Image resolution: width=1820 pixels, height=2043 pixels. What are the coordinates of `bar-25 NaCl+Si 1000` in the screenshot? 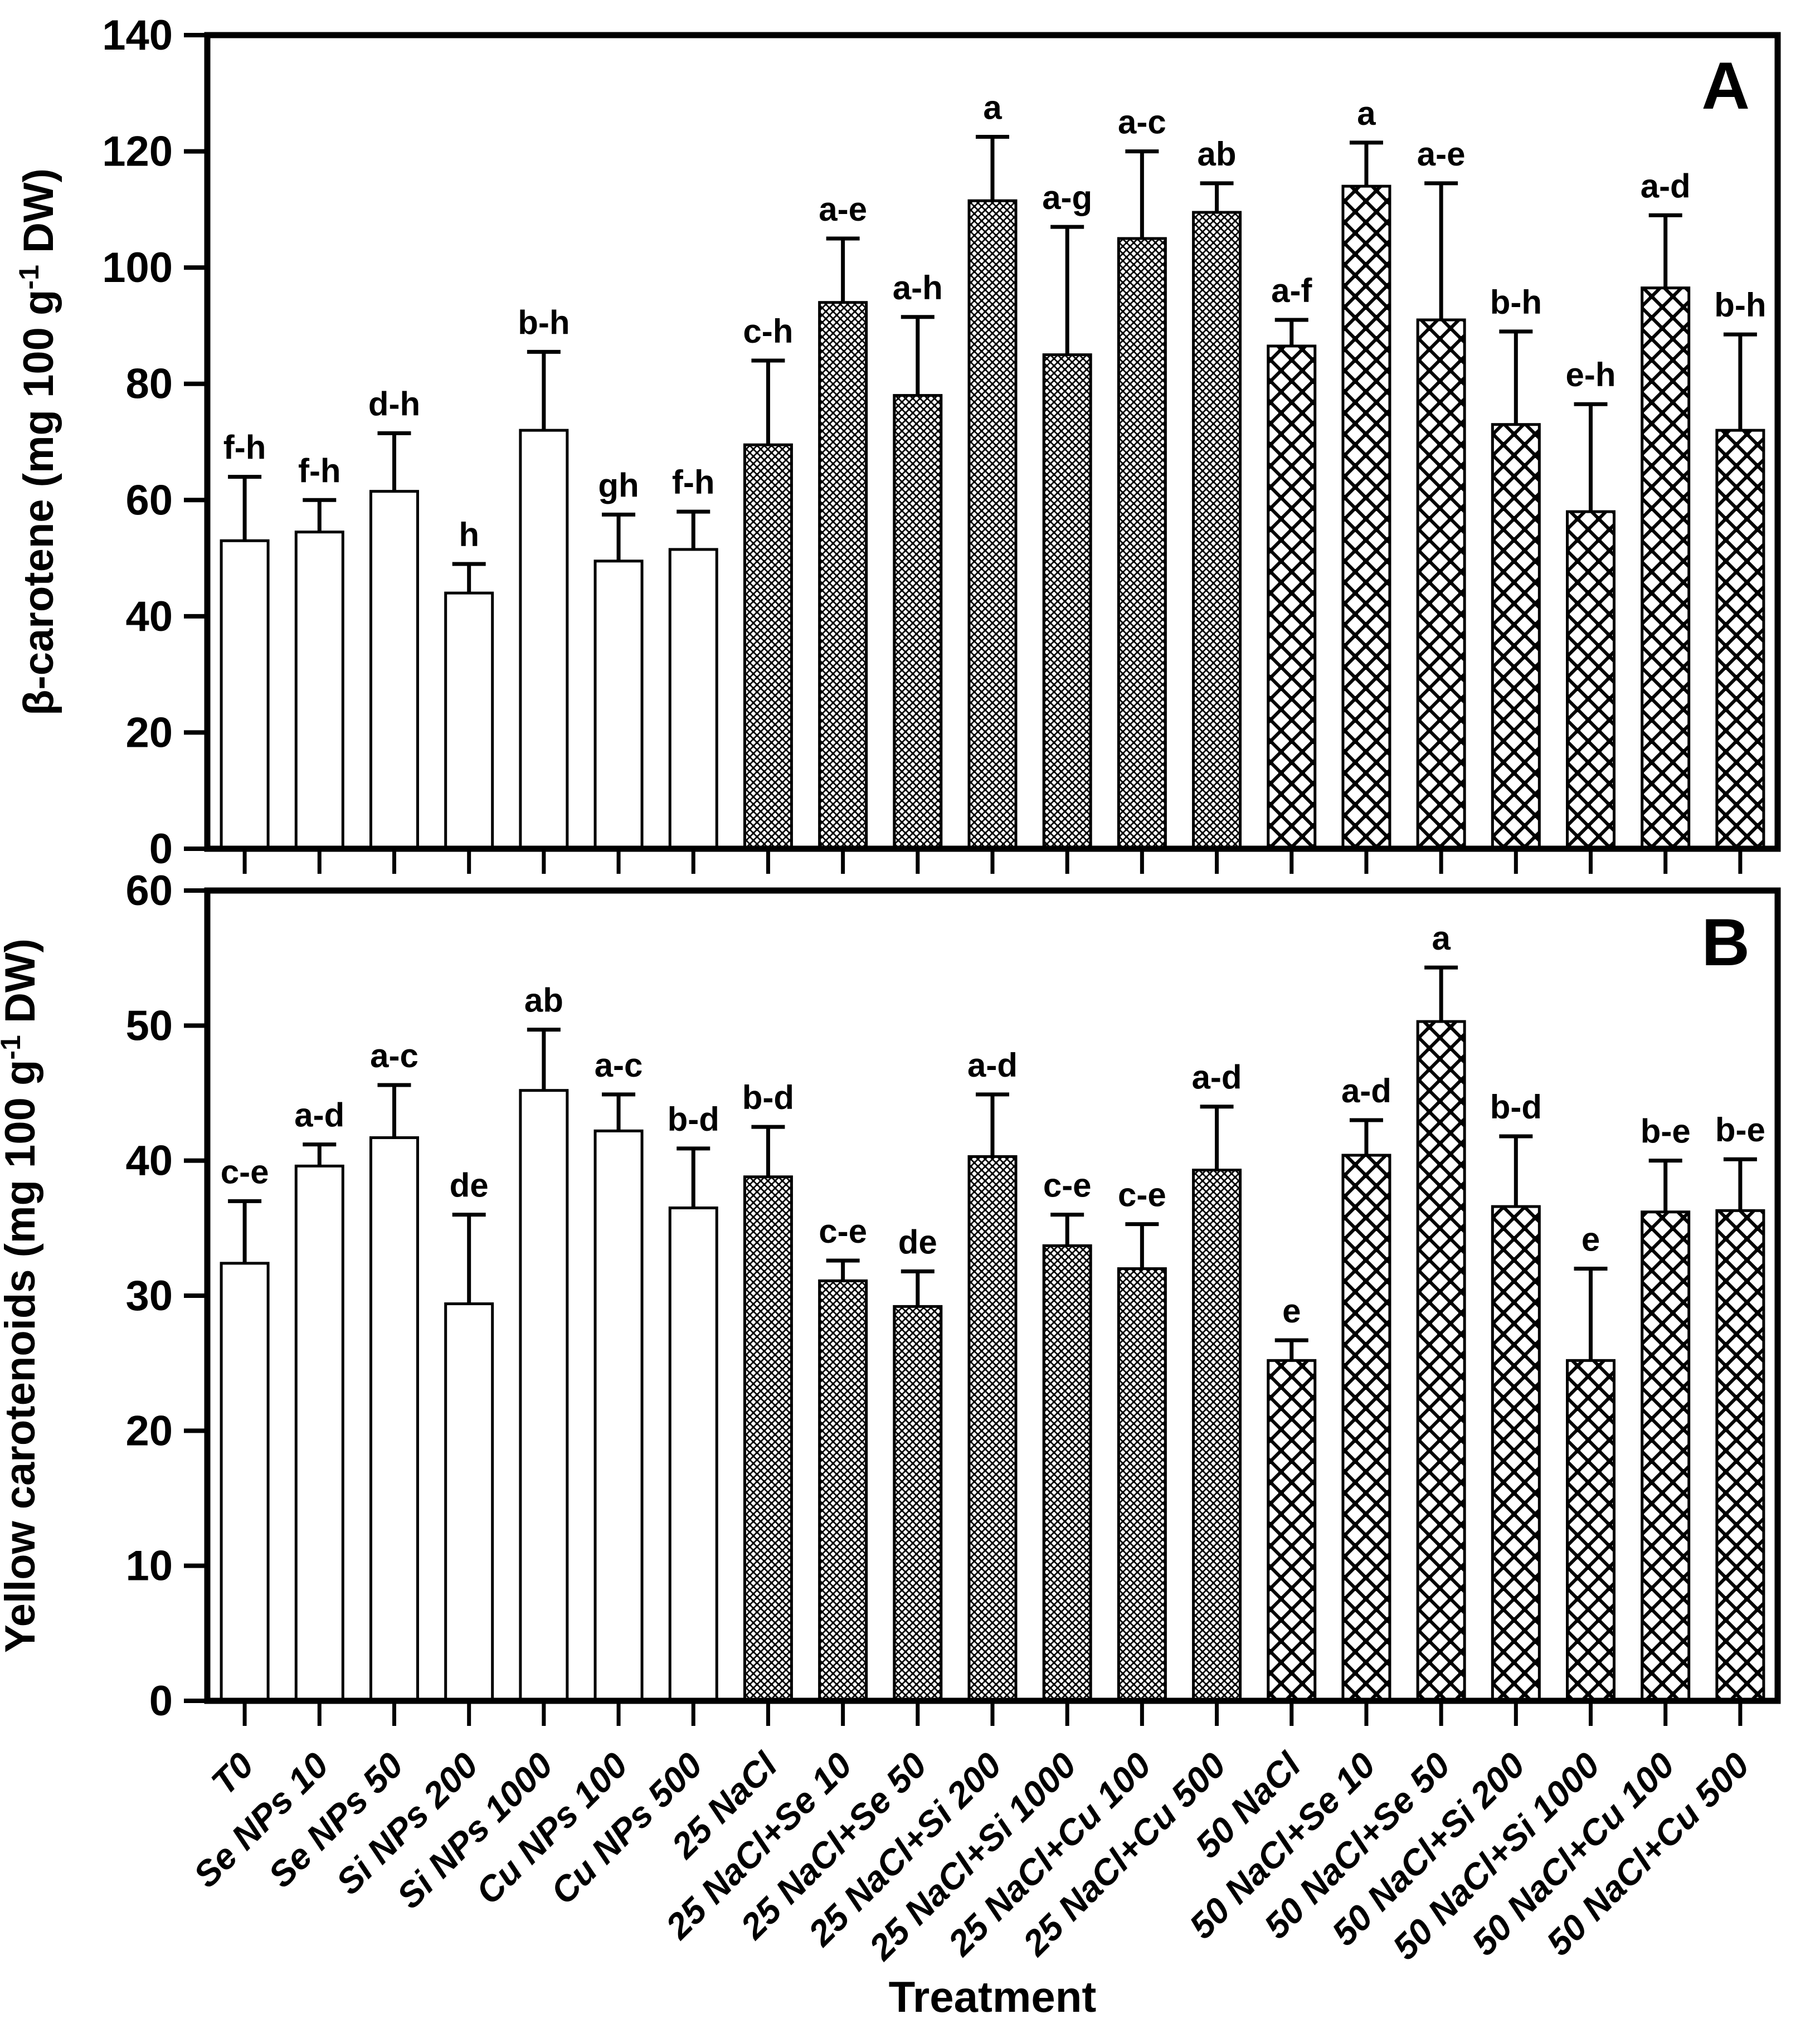 It's located at (1067, 1473).